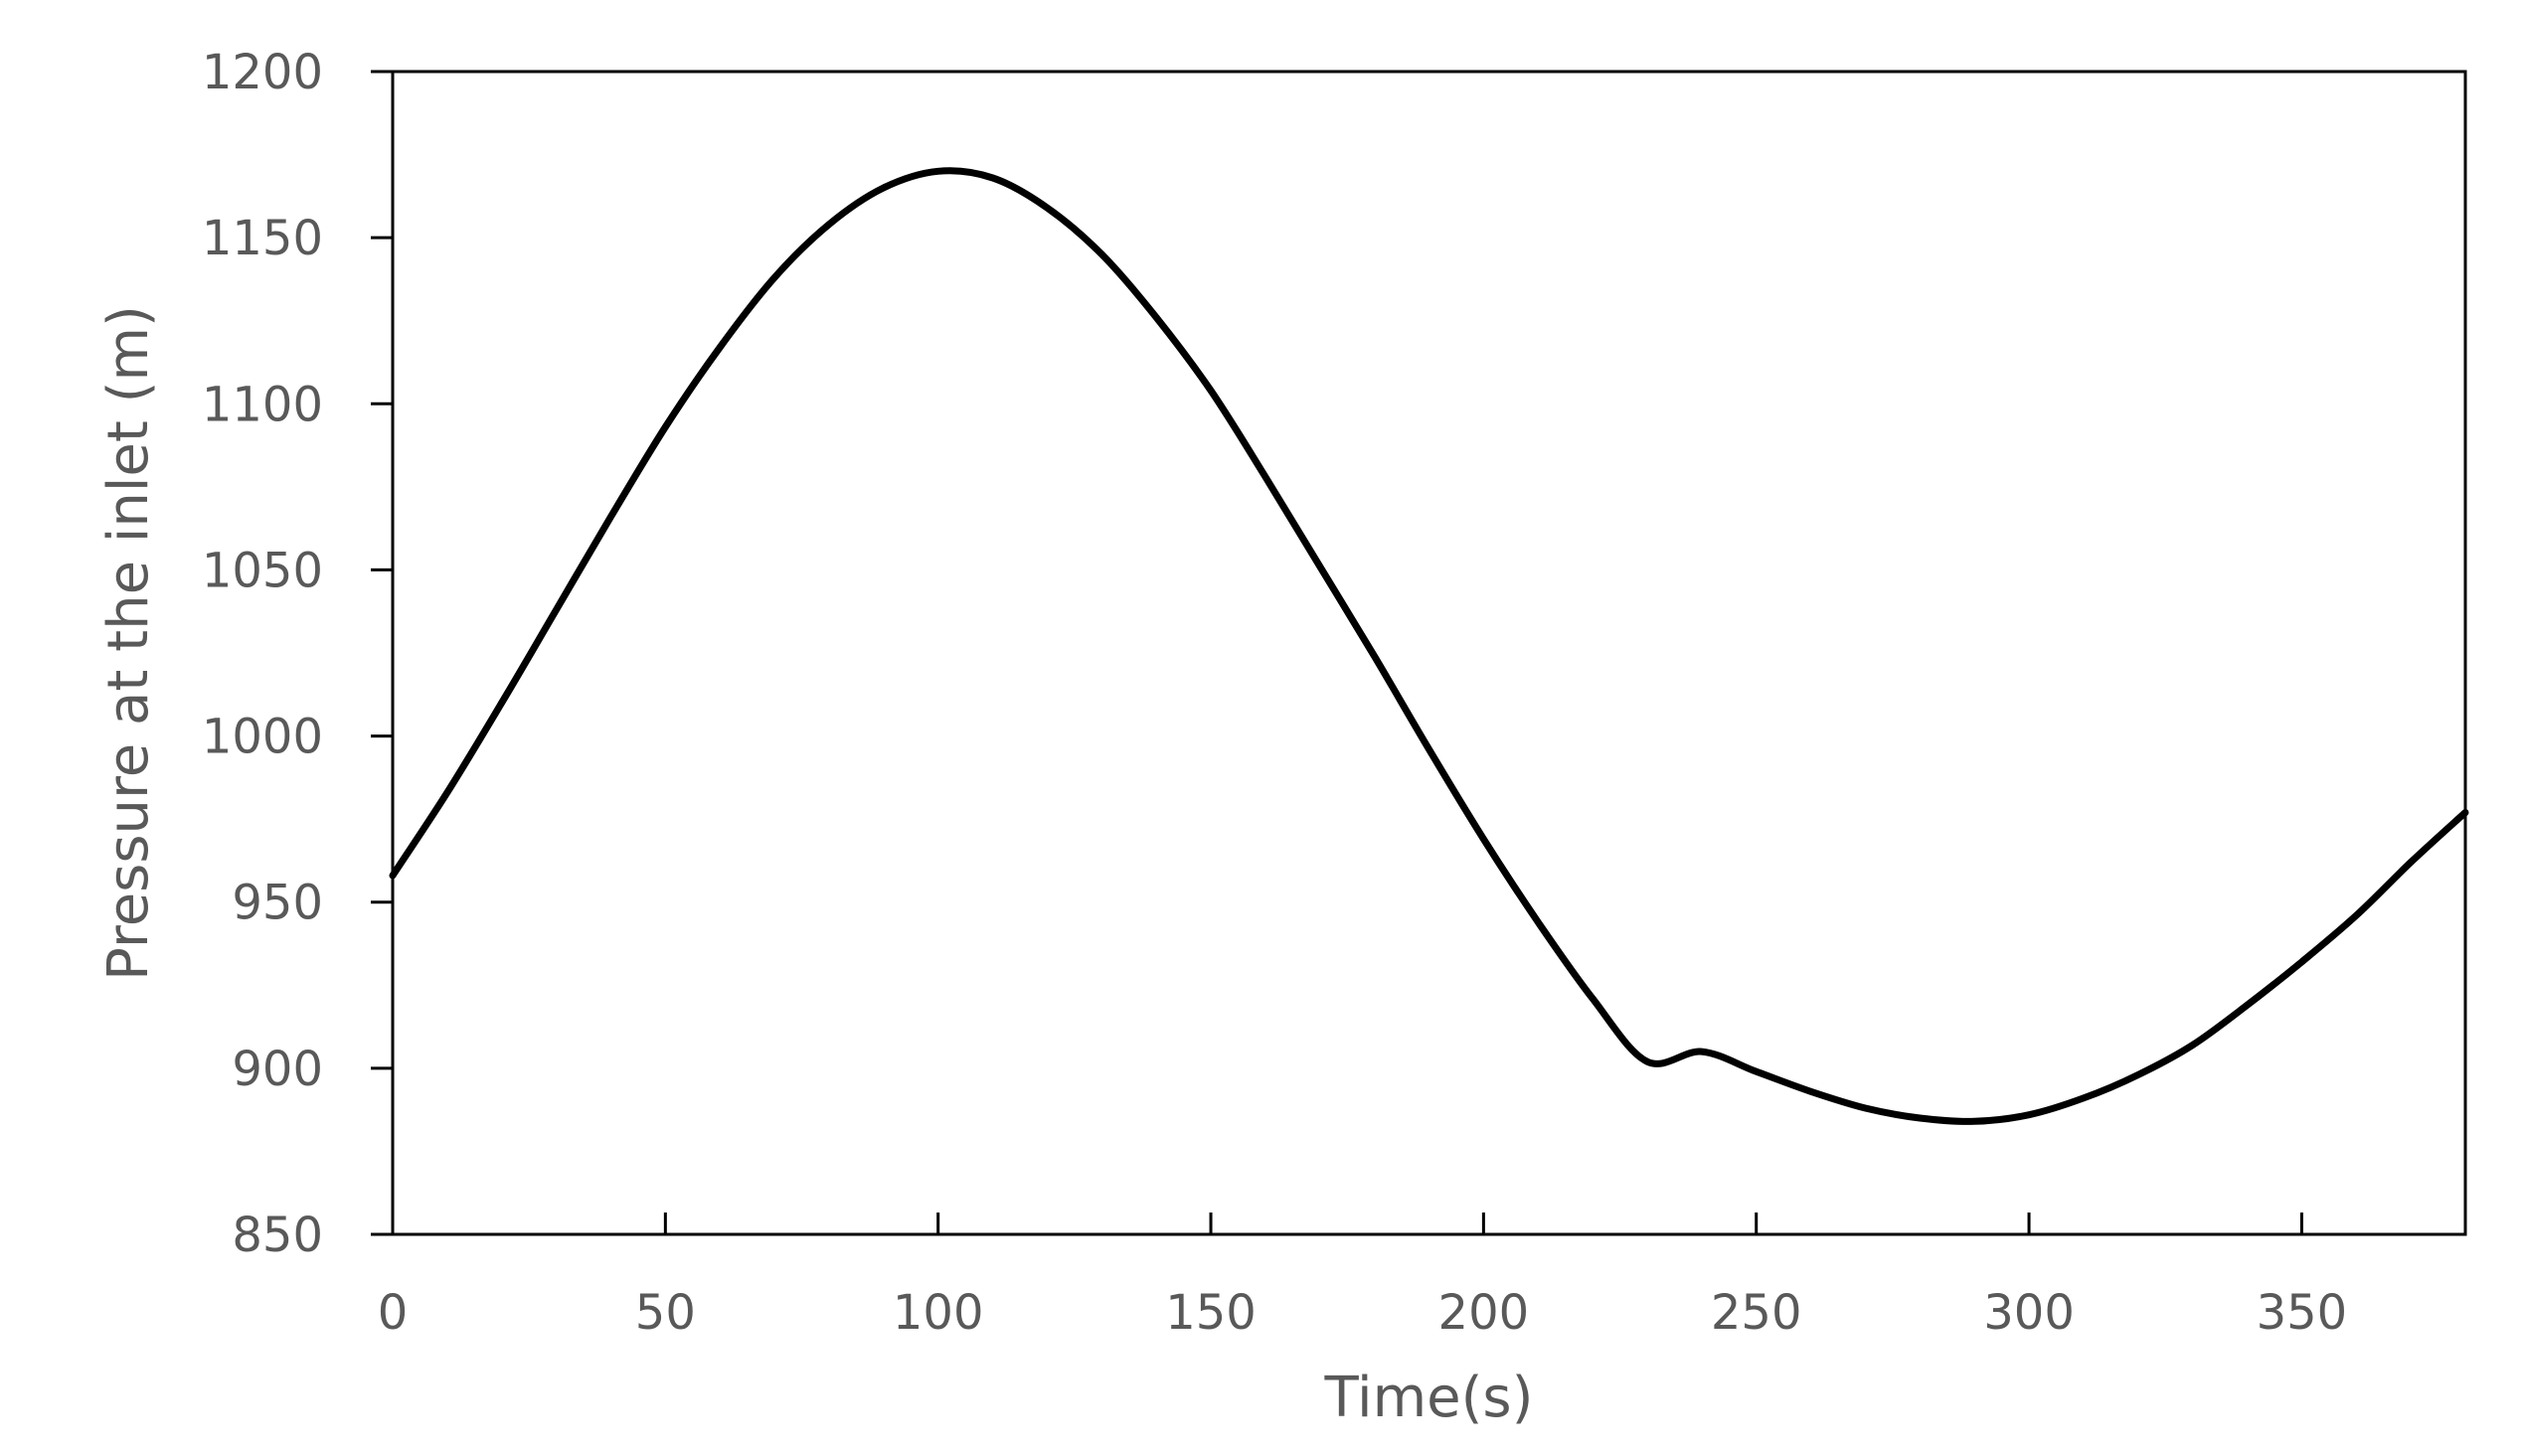 This screenshot has height=1456, width=2523. Describe the element at coordinates (1363, 1277) in the screenshot. I see `x-axis-ticks: 0 50 100 150 200 250 300 350` at that location.